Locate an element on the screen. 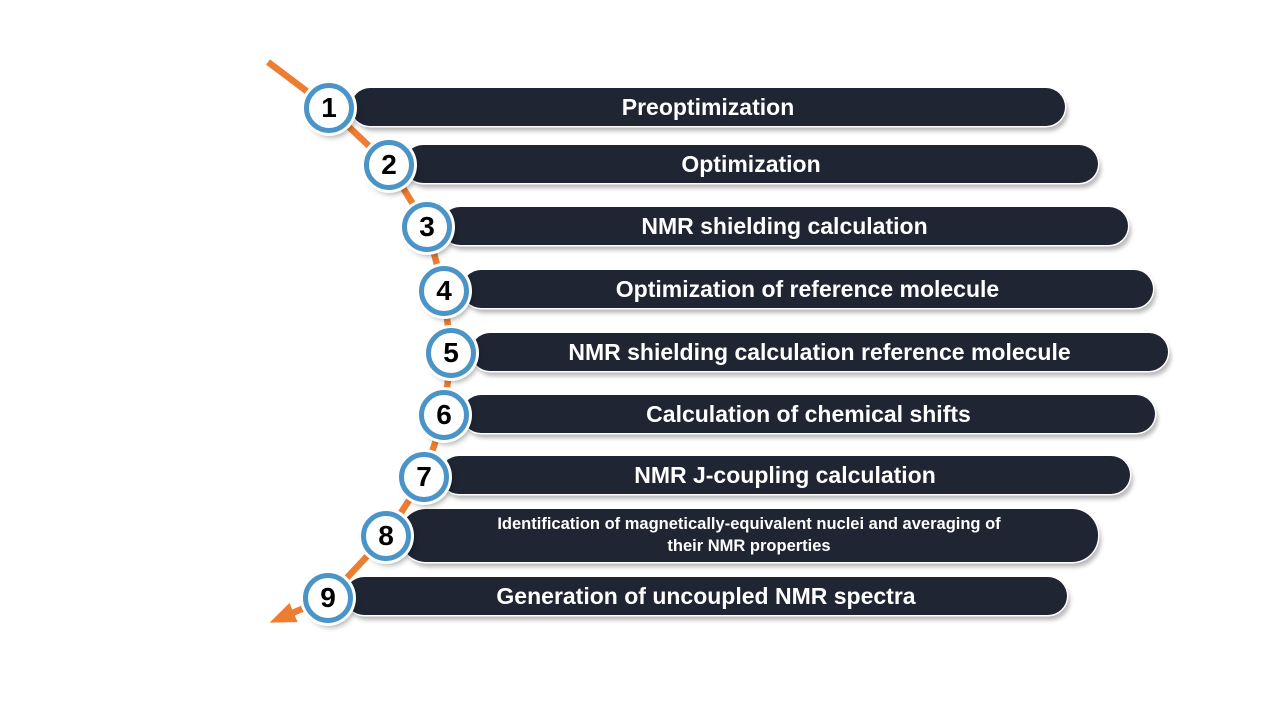 This screenshot has width=1280, height=720. step-number-badge: 1 is located at coordinates (329, 108).